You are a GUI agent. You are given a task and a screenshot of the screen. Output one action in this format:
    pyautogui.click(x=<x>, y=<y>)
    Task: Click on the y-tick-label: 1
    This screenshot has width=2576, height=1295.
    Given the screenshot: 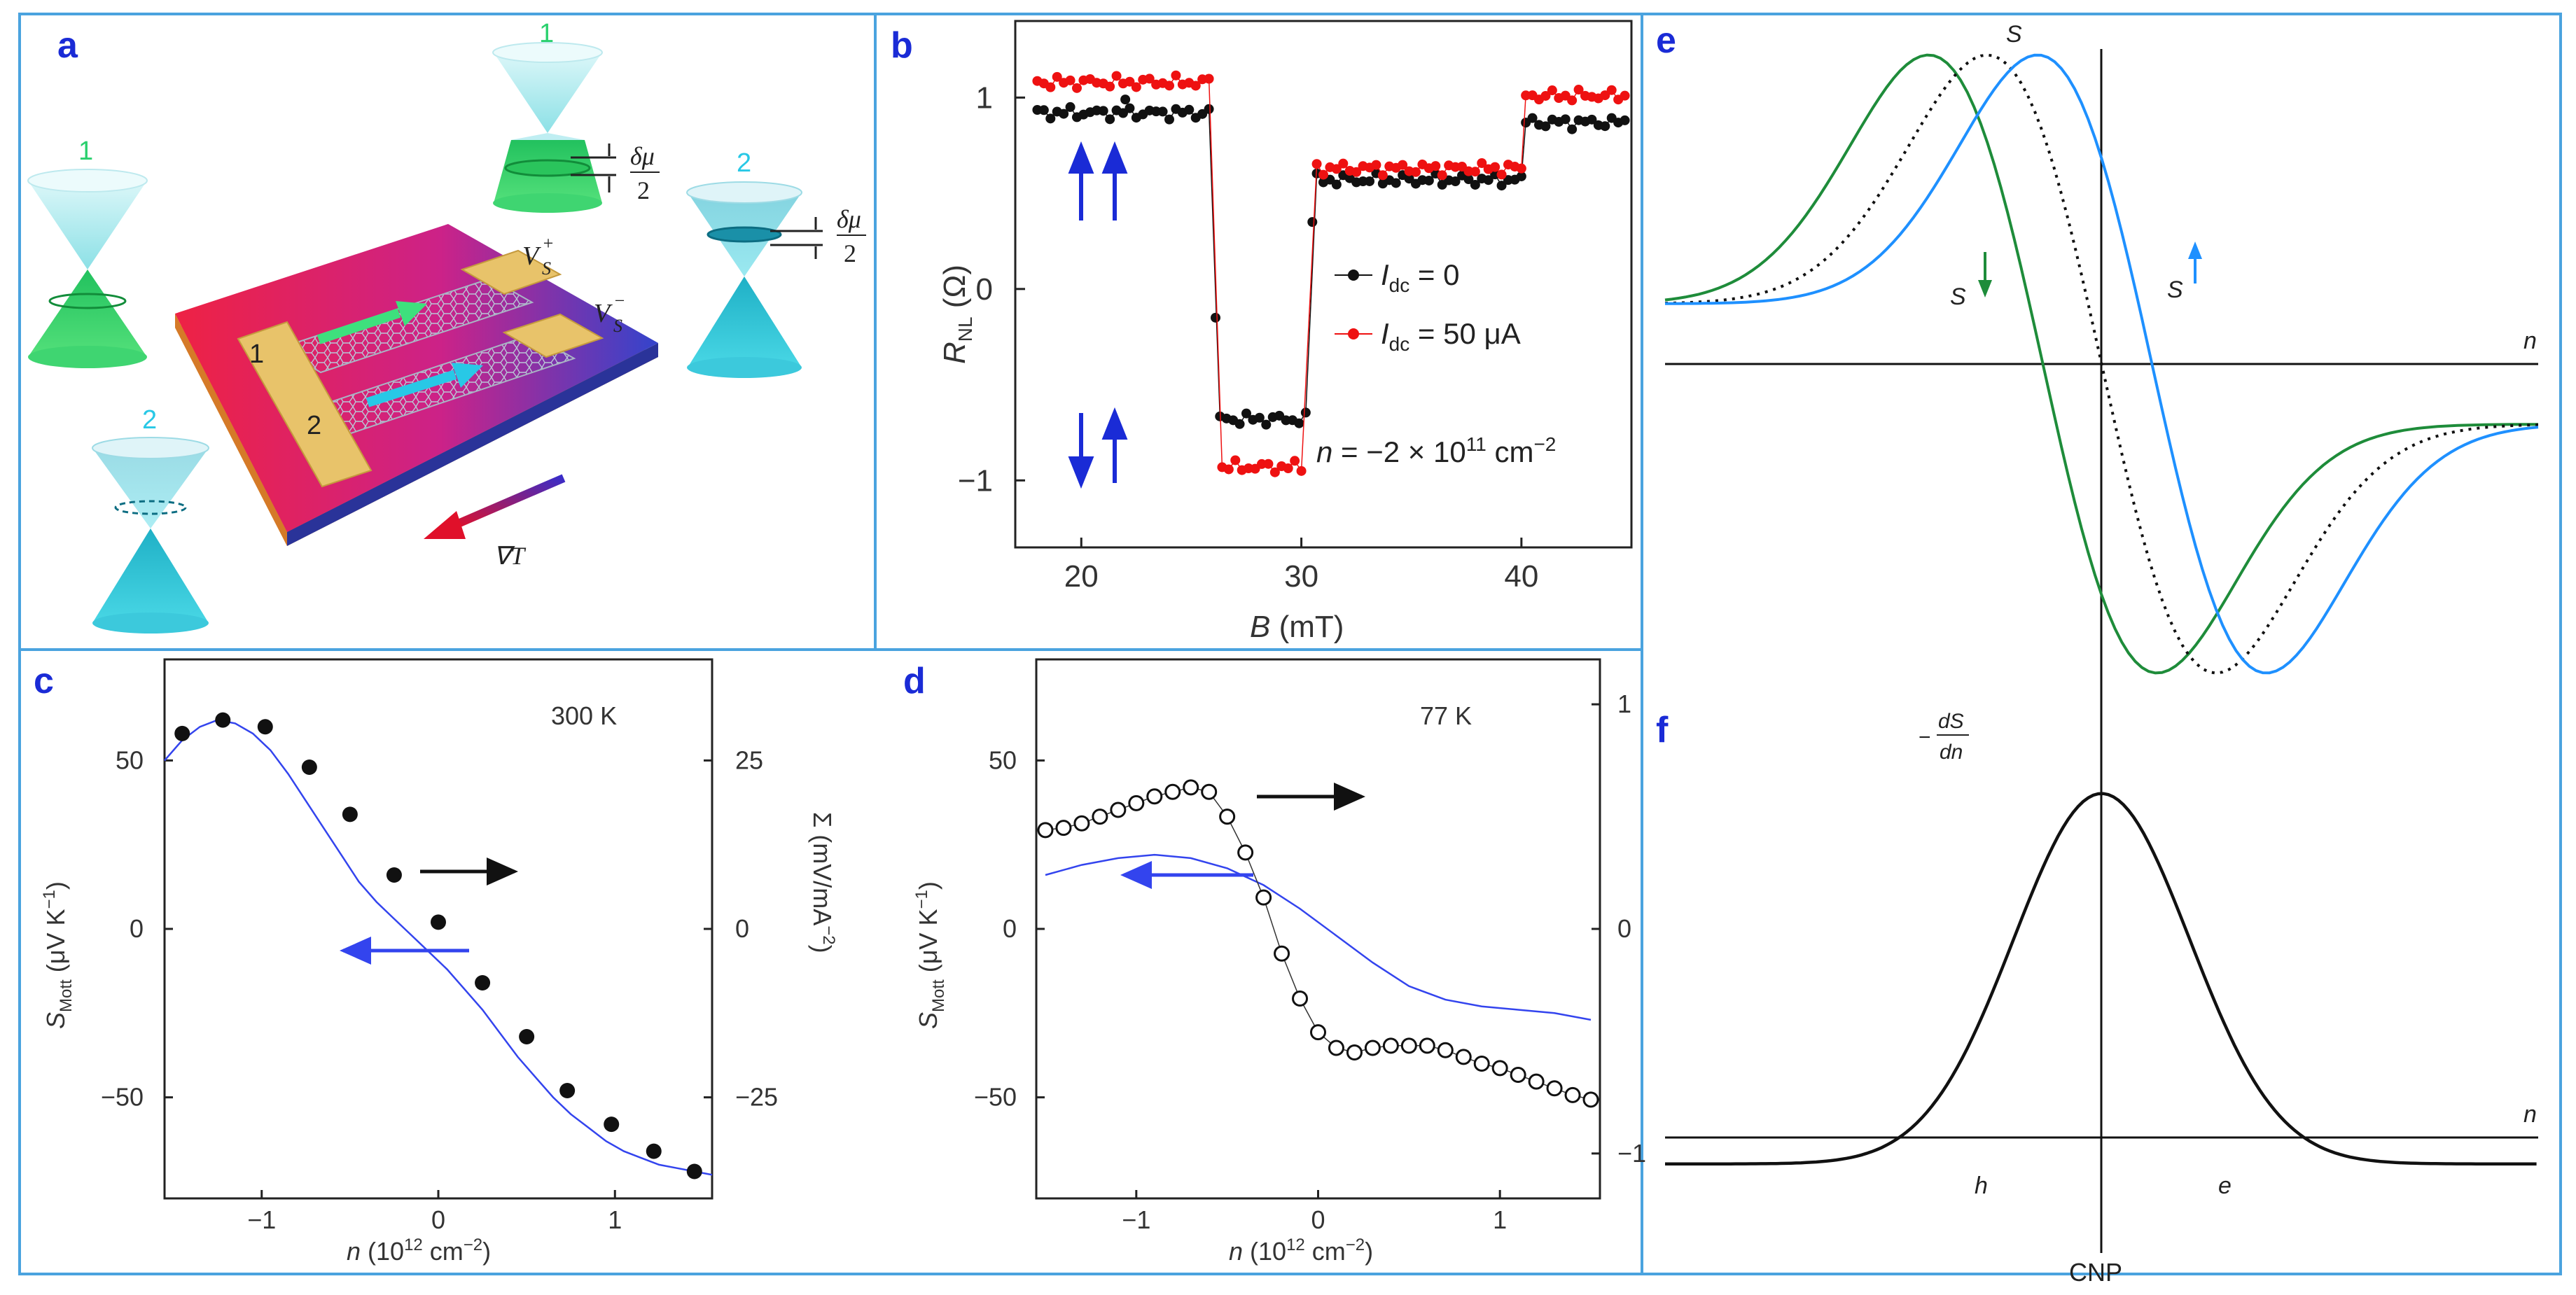 What is the action you would take?
    pyautogui.click(x=984, y=97)
    